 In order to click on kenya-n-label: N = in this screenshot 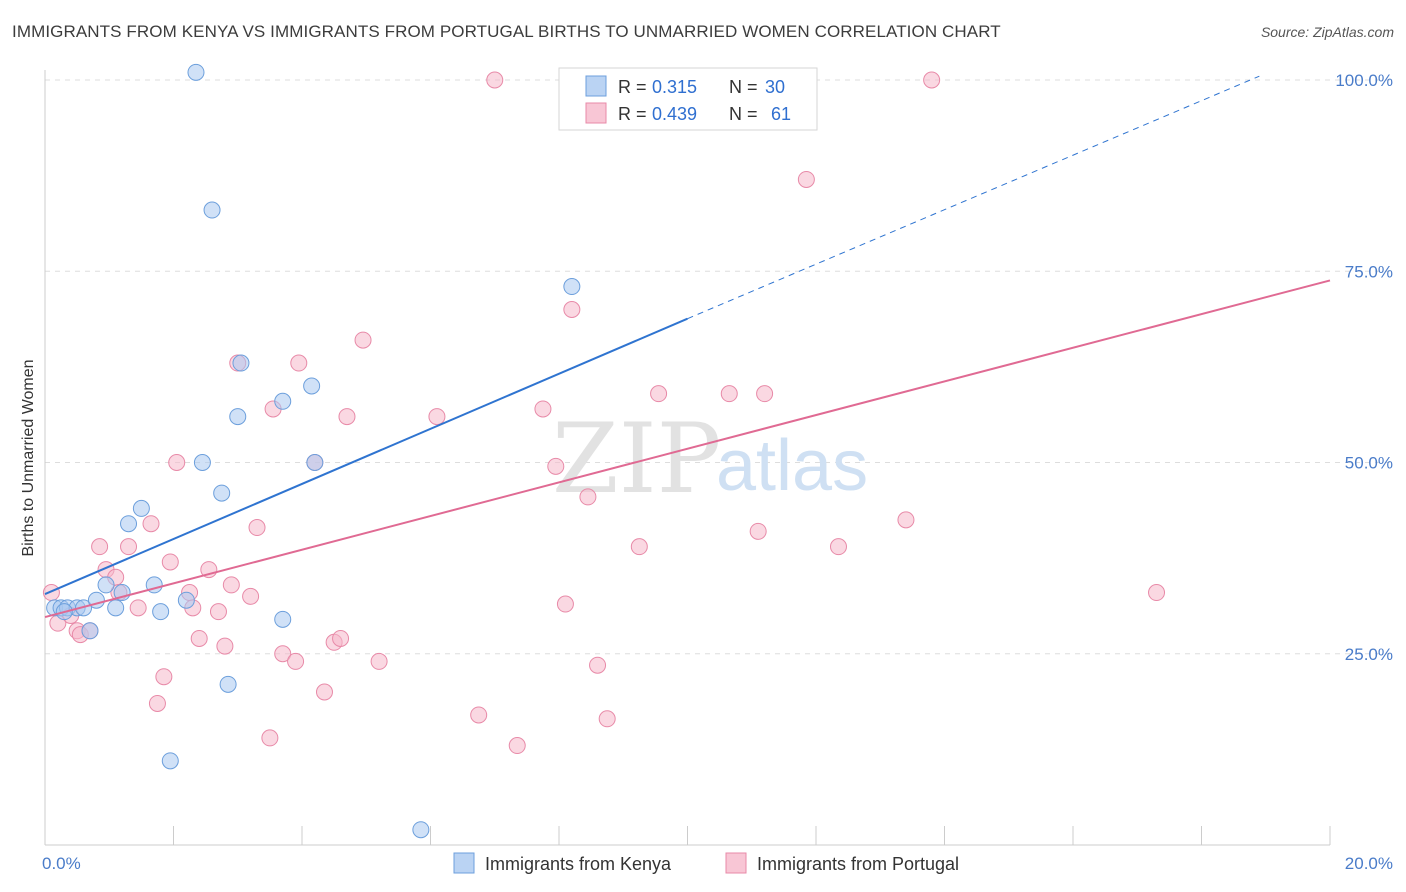, I will do `click(743, 87)`.